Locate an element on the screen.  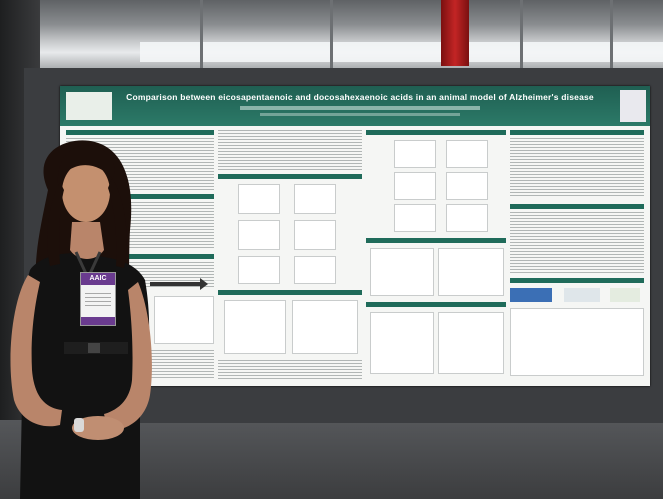
red-support-column is located at coordinates (455, 33).